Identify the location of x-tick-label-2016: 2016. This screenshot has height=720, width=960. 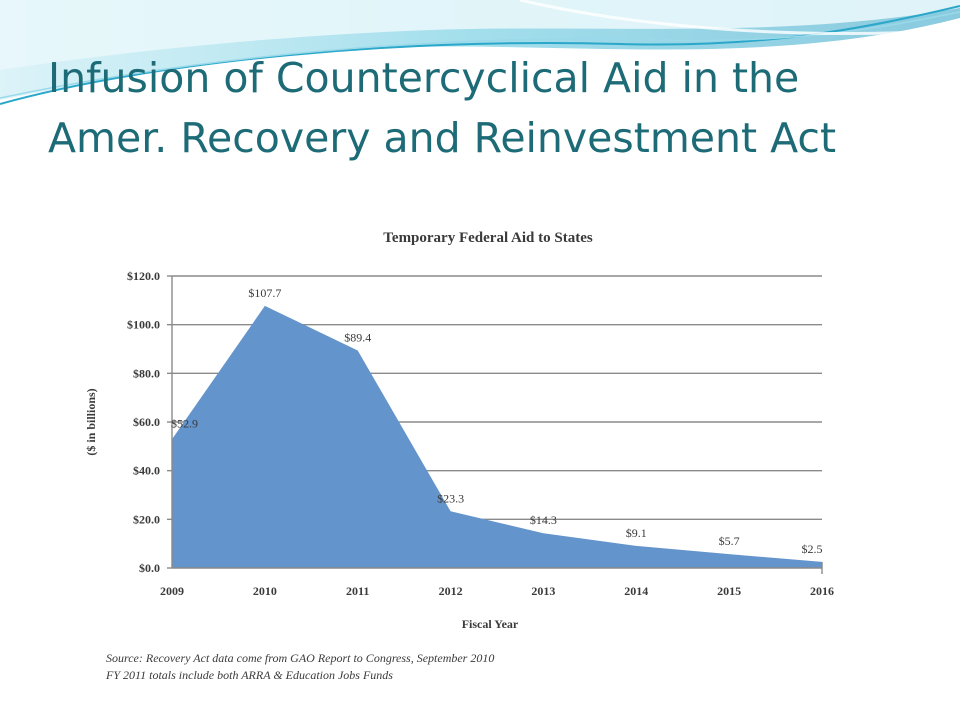
(822, 591).